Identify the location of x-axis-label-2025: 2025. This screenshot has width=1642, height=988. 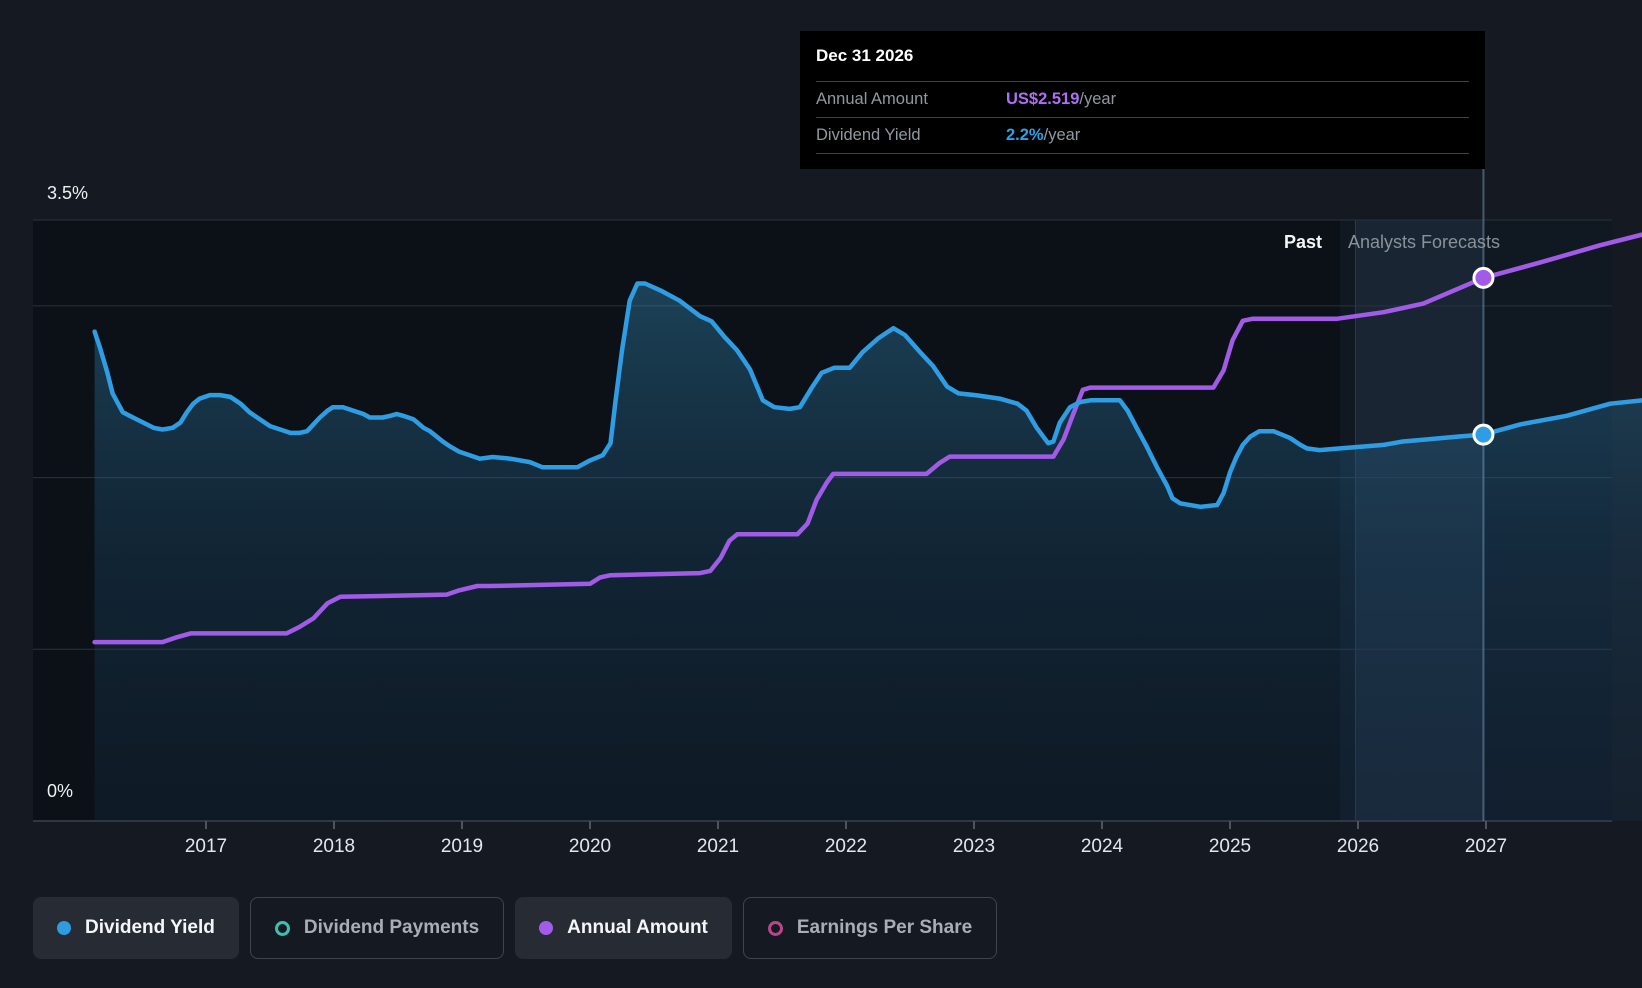
(1230, 846).